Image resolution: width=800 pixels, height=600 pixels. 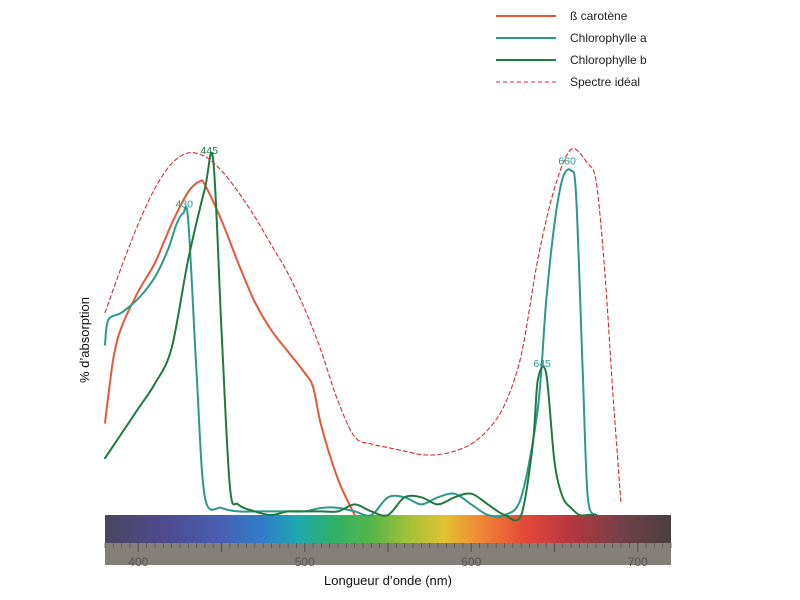 What do you see at coordinates (605, 82) in the screenshot?
I see `legend-label: Spectre idéal` at bounding box center [605, 82].